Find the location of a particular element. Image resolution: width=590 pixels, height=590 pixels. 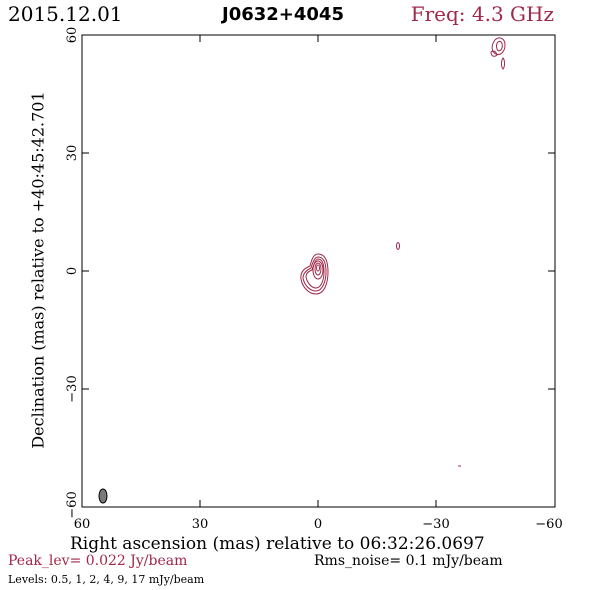

minor-components is located at coordinates (451, 252).